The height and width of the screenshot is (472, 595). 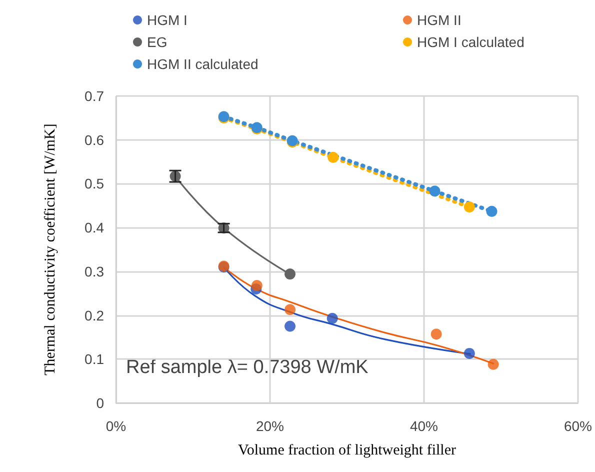 What do you see at coordinates (157, 42) in the screenshot?
I see `legend-label: EG` at bounding box center [157, 42].